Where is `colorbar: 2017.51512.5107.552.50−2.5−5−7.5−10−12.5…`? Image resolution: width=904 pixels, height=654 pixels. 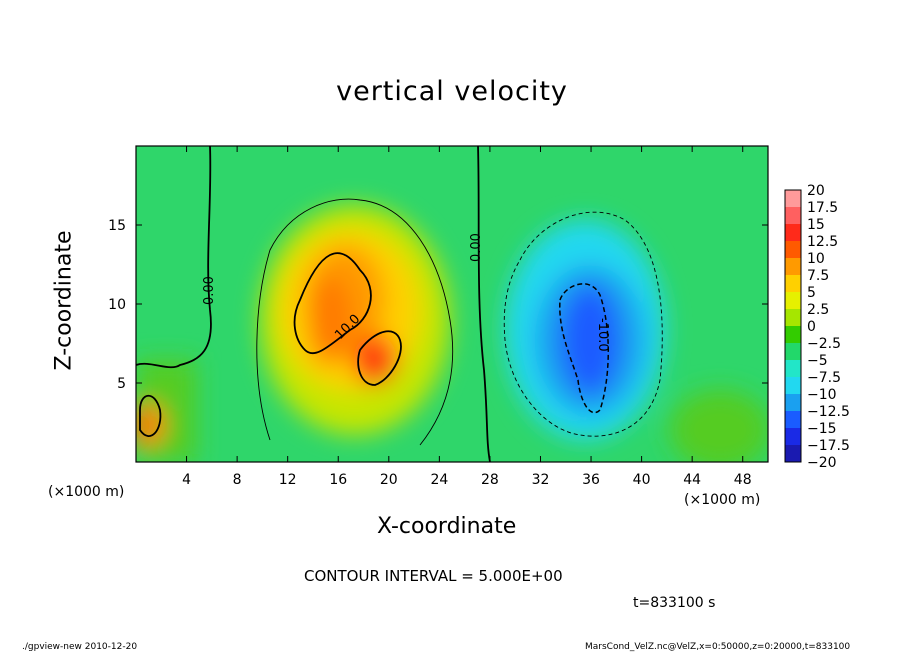
colorbar: 2017.51512.5107.552.50−2.5−5−7.5−10−12.5… is located at coordinates (817, 327).